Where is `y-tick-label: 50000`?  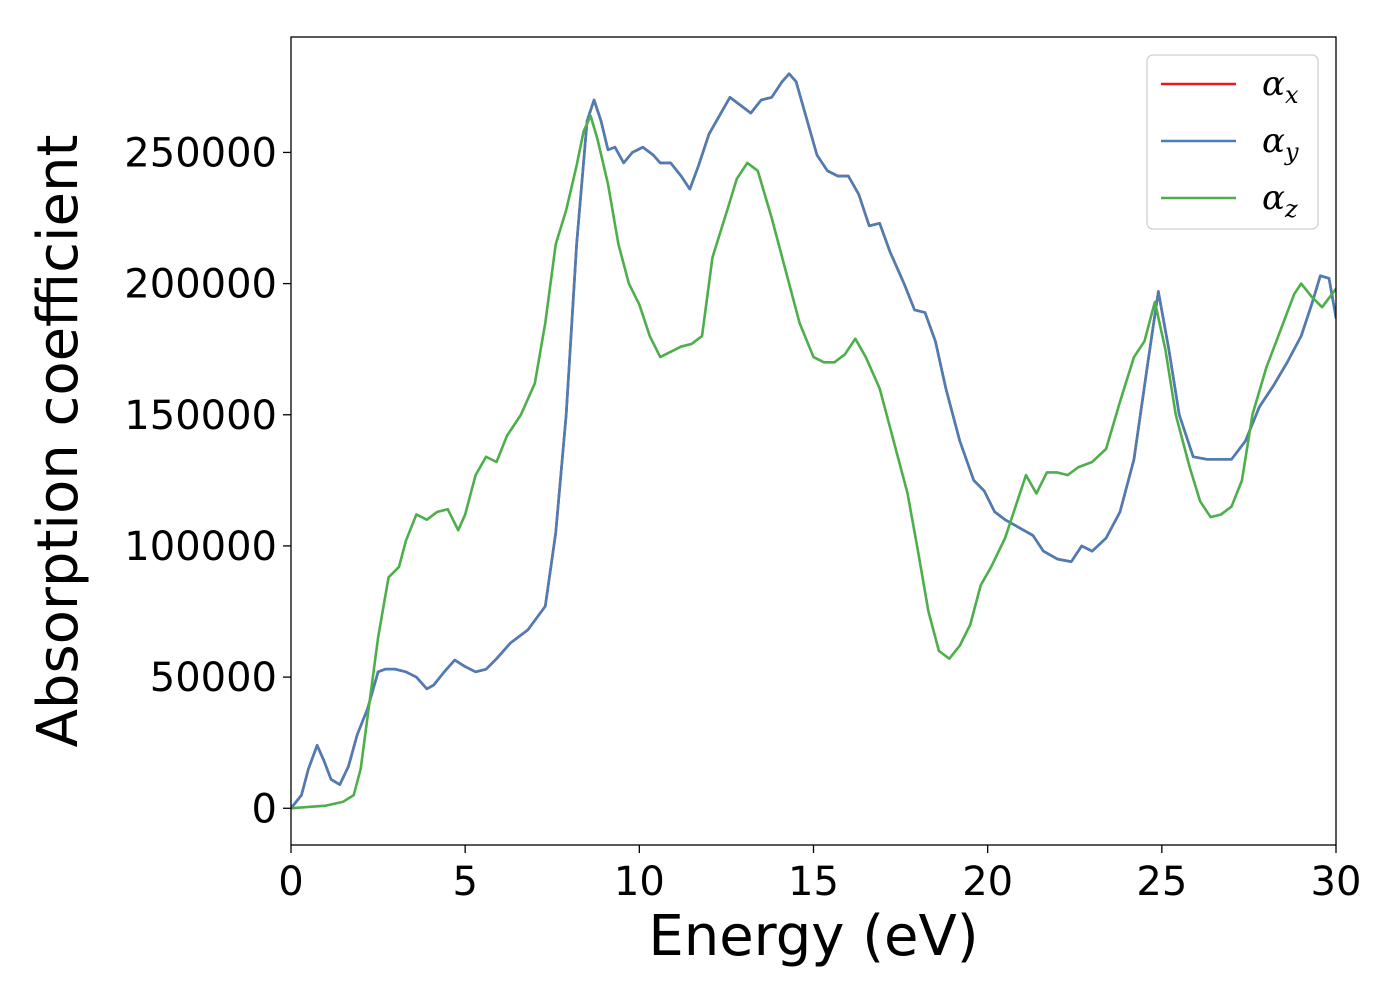
y-tick-label: 50000 is located at coordinates (213, 678).